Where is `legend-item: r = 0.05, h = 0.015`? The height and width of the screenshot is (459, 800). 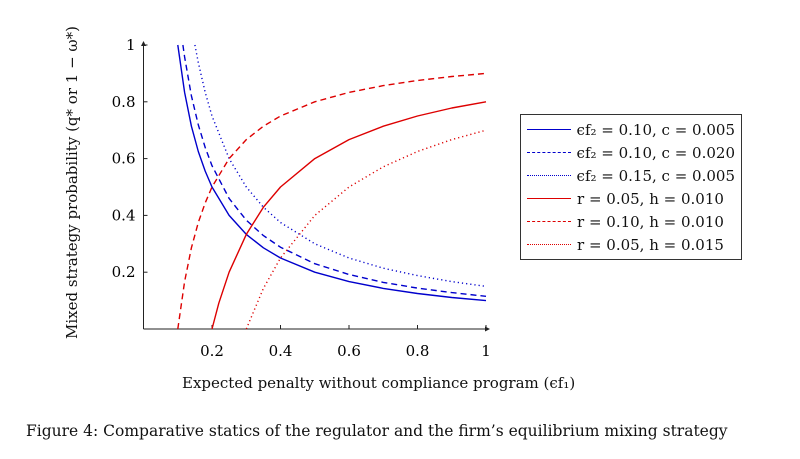
legend-item: r = 0.05, h = 0.015 is located at coordinates (631, 244).